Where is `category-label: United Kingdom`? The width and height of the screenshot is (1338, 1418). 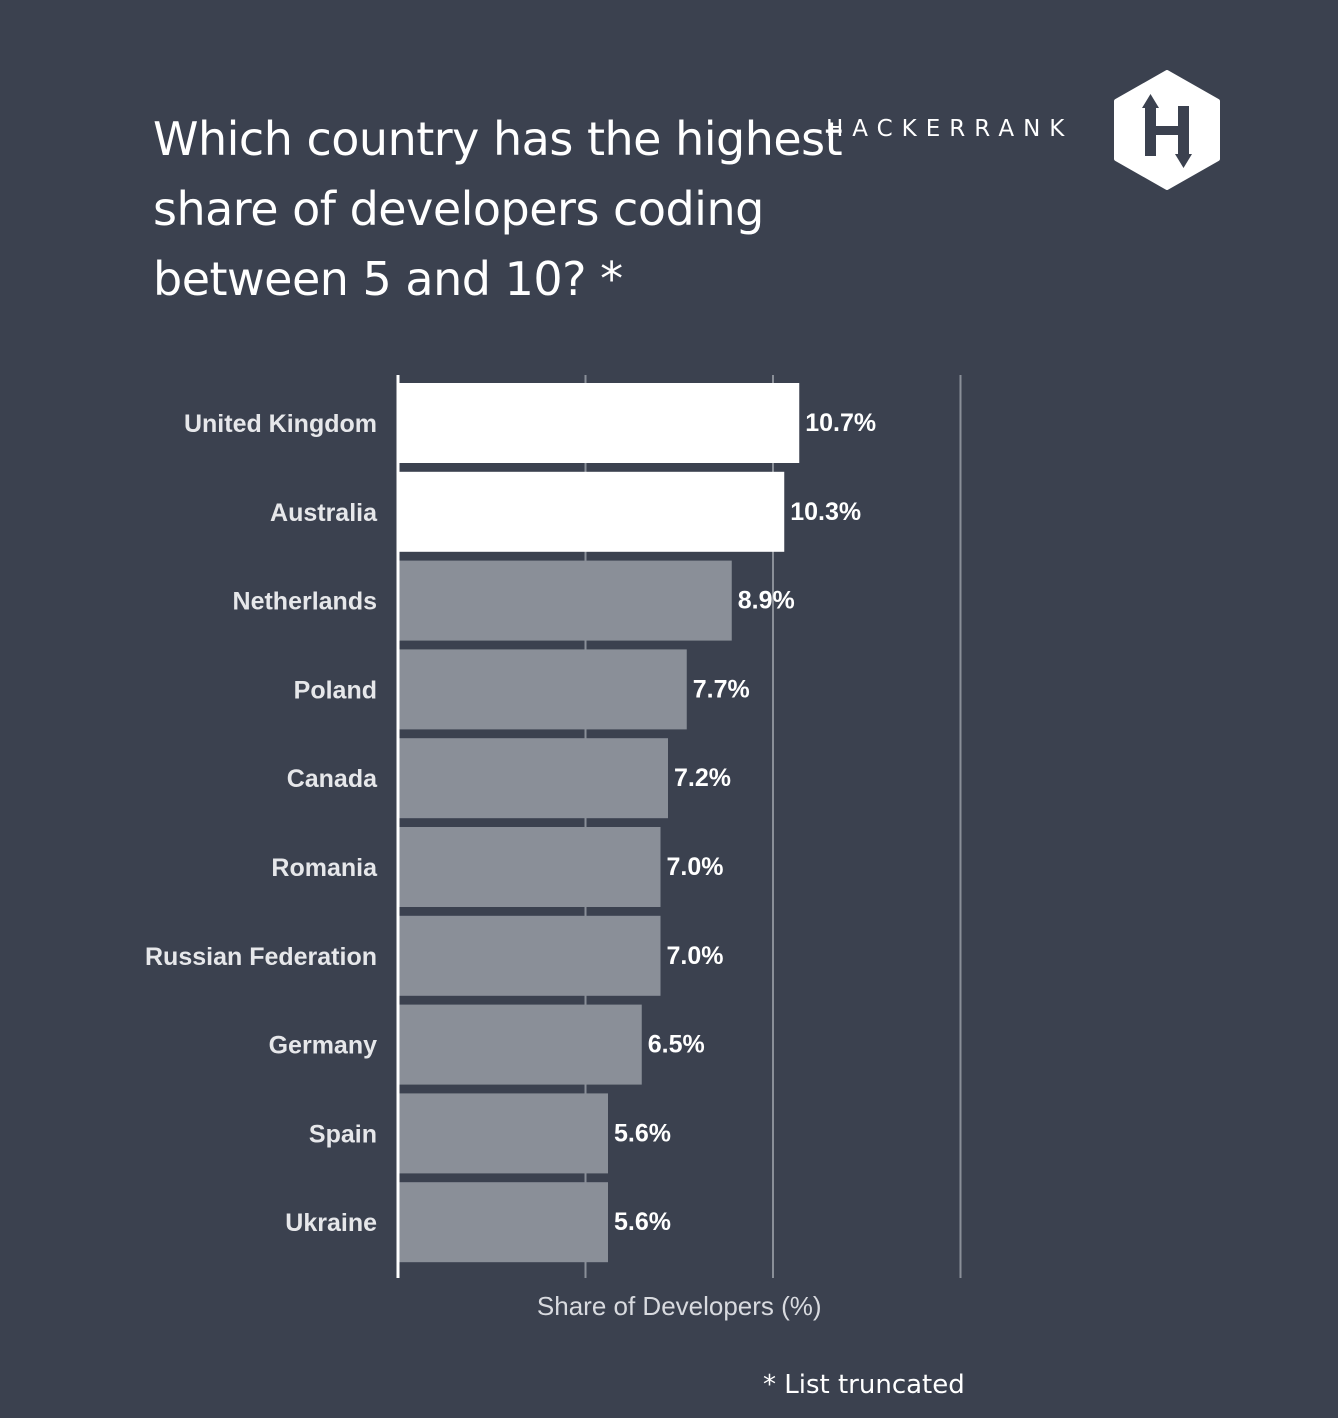 category-label: United Kingdom is located at coordinates (280, 424).